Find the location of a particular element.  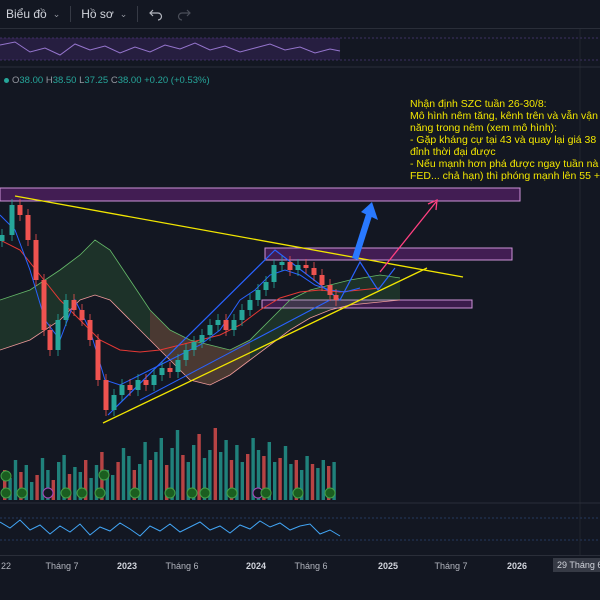

undo-icon is located at coordinates (156, 15).